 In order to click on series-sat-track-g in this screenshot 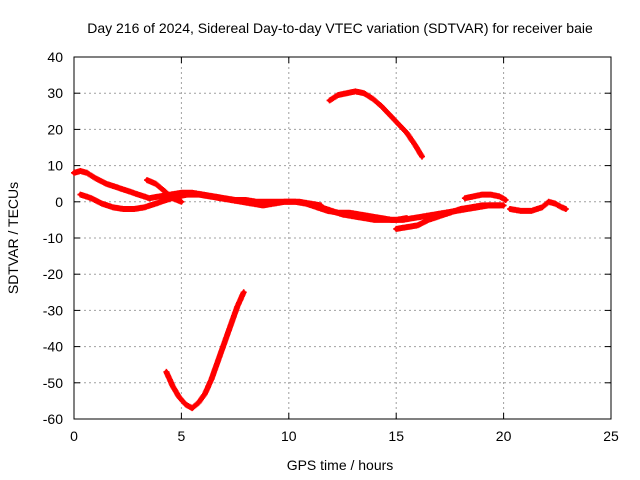, I will do `click(538, 206)`.